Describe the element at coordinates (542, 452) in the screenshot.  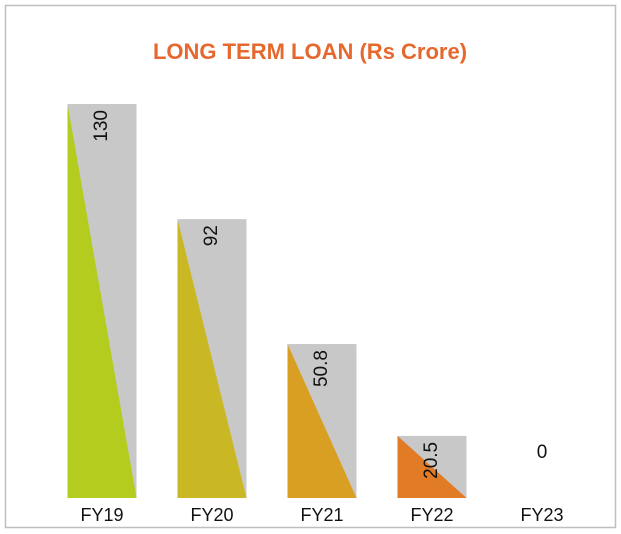
I see `data-label: 0` at that location.